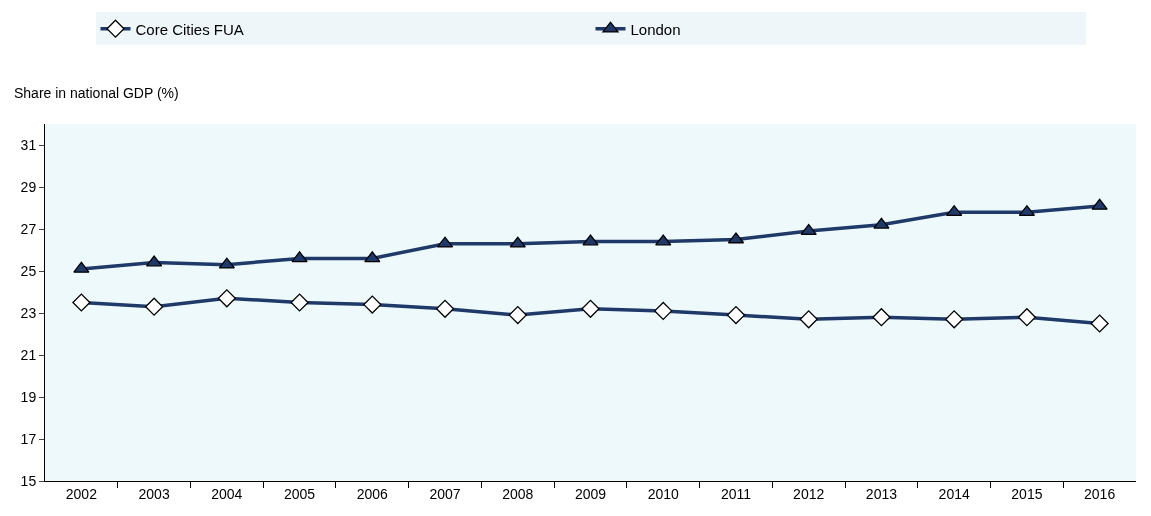 Image resolution: width=1151 pixels, height=516 pixels. What do you see at coordinates (736, 493) in the screenshot?
I see `x-tick-label: 2011` at bounding box center [736, 493].